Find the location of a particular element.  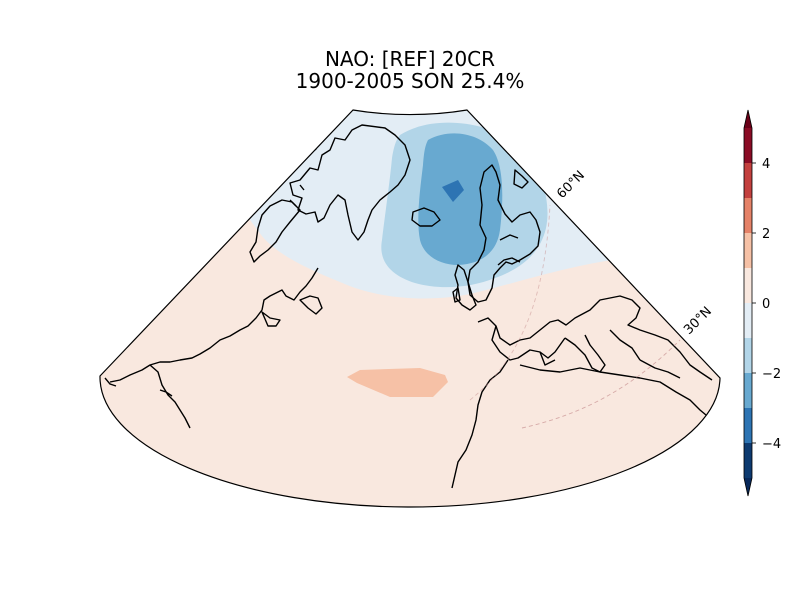

latitude-label-60n: 60°N is located at coordinates (571, 185).